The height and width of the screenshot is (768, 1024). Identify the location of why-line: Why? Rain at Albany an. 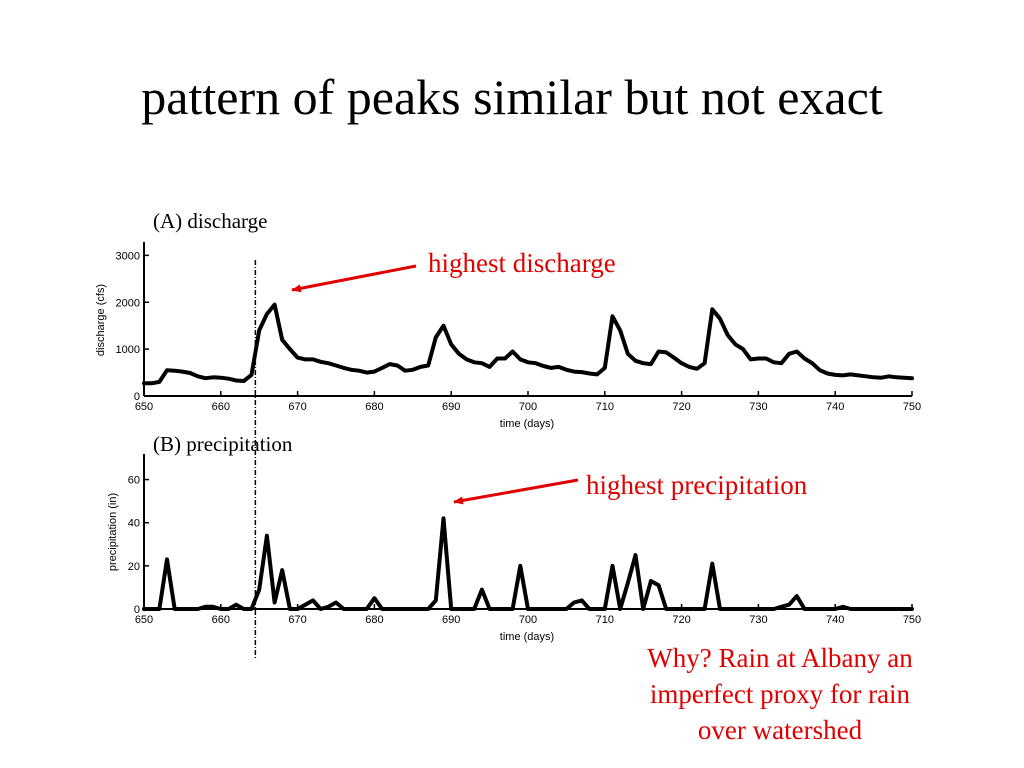
(780, 658).